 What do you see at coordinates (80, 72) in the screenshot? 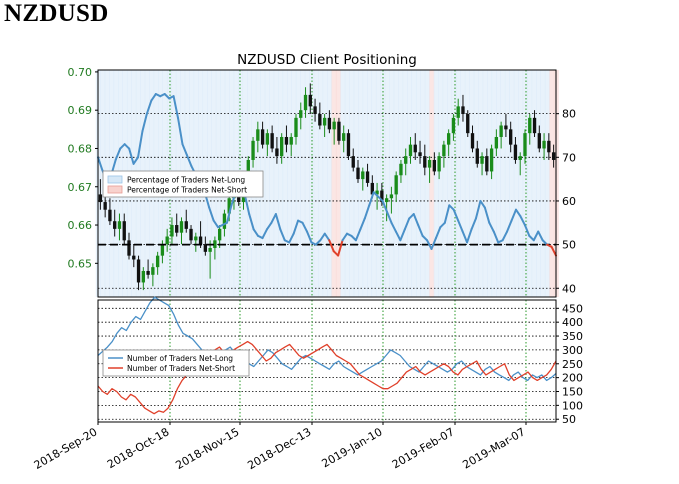
I see `left-axis-tick-label: 0.70` at bounding box center [80, 72].